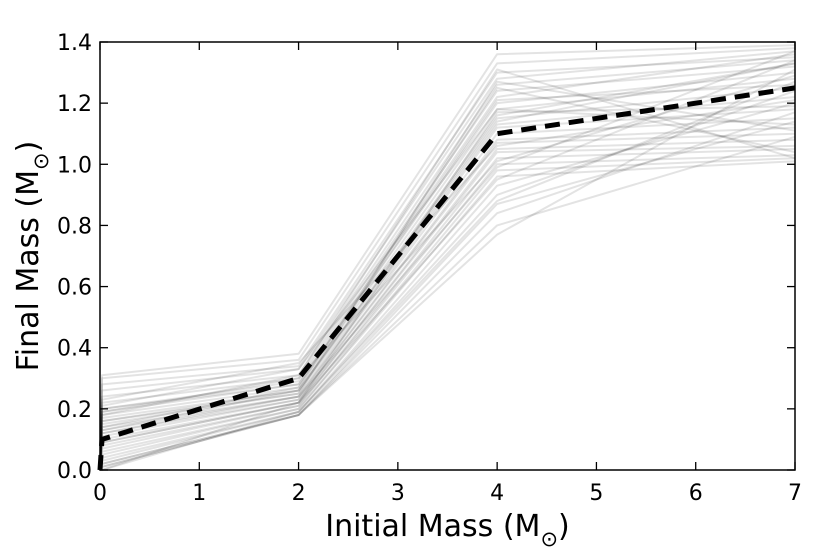 The width and height of the screenshot is (830, 554). Describe the element at coordinates (398, 493) in the screenshot. I see `x-tick-label: 3` at that location.